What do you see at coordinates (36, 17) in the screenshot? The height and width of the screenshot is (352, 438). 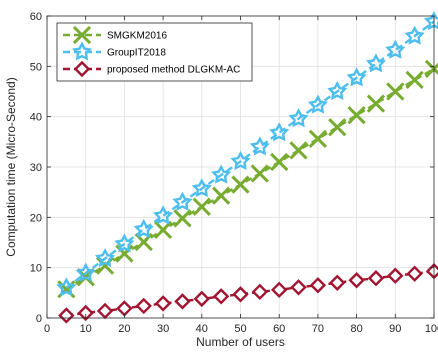 I see `y-tick-label: 60` at bounding box center [36, 17].